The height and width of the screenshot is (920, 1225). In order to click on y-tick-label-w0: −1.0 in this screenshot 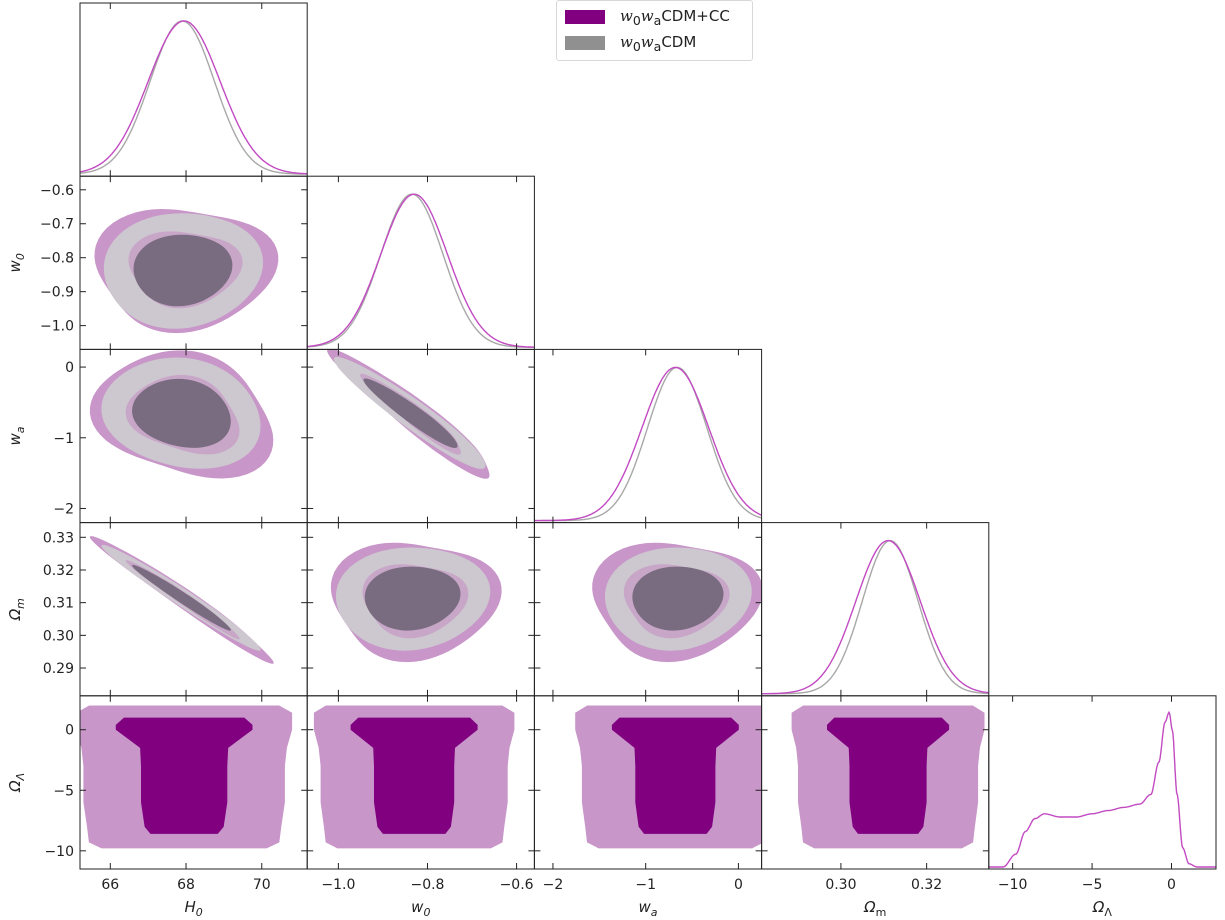, I will do `click(57, 327)`.